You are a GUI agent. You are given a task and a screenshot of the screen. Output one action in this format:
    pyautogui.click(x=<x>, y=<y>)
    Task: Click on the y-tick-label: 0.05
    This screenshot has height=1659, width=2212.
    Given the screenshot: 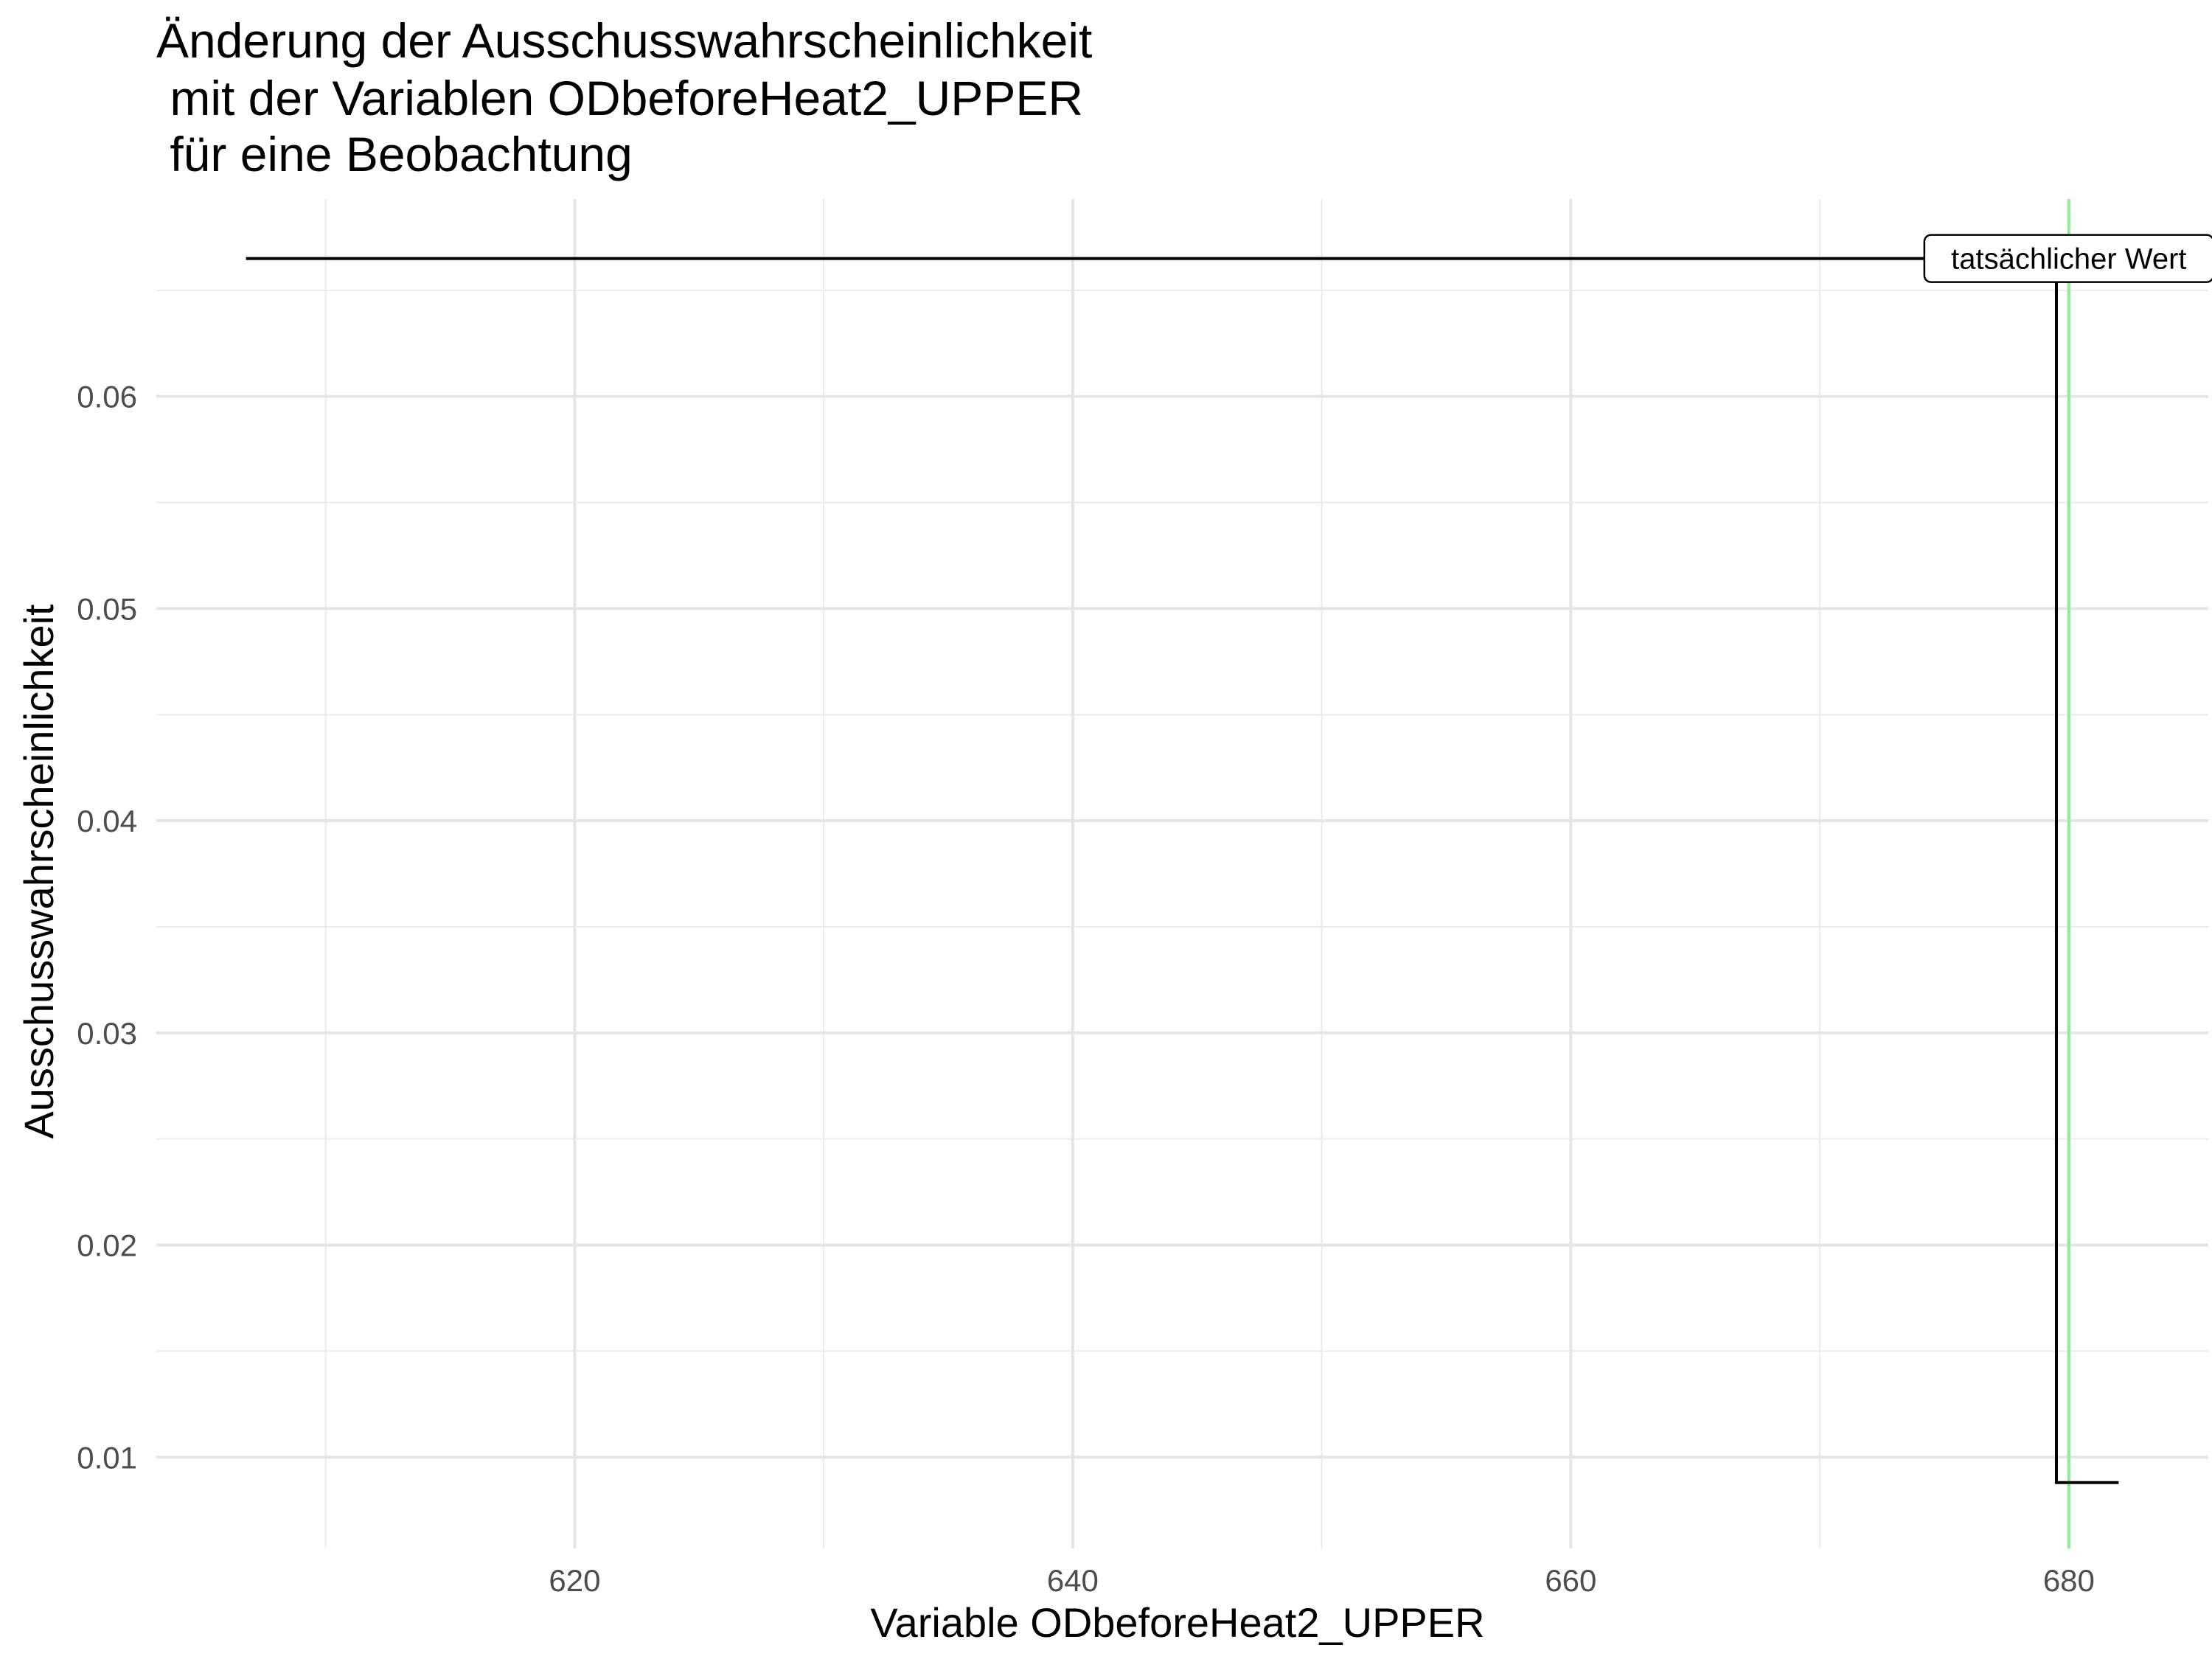 What is the action you would take?
    pyautogui.click(x=107, y=608)
    